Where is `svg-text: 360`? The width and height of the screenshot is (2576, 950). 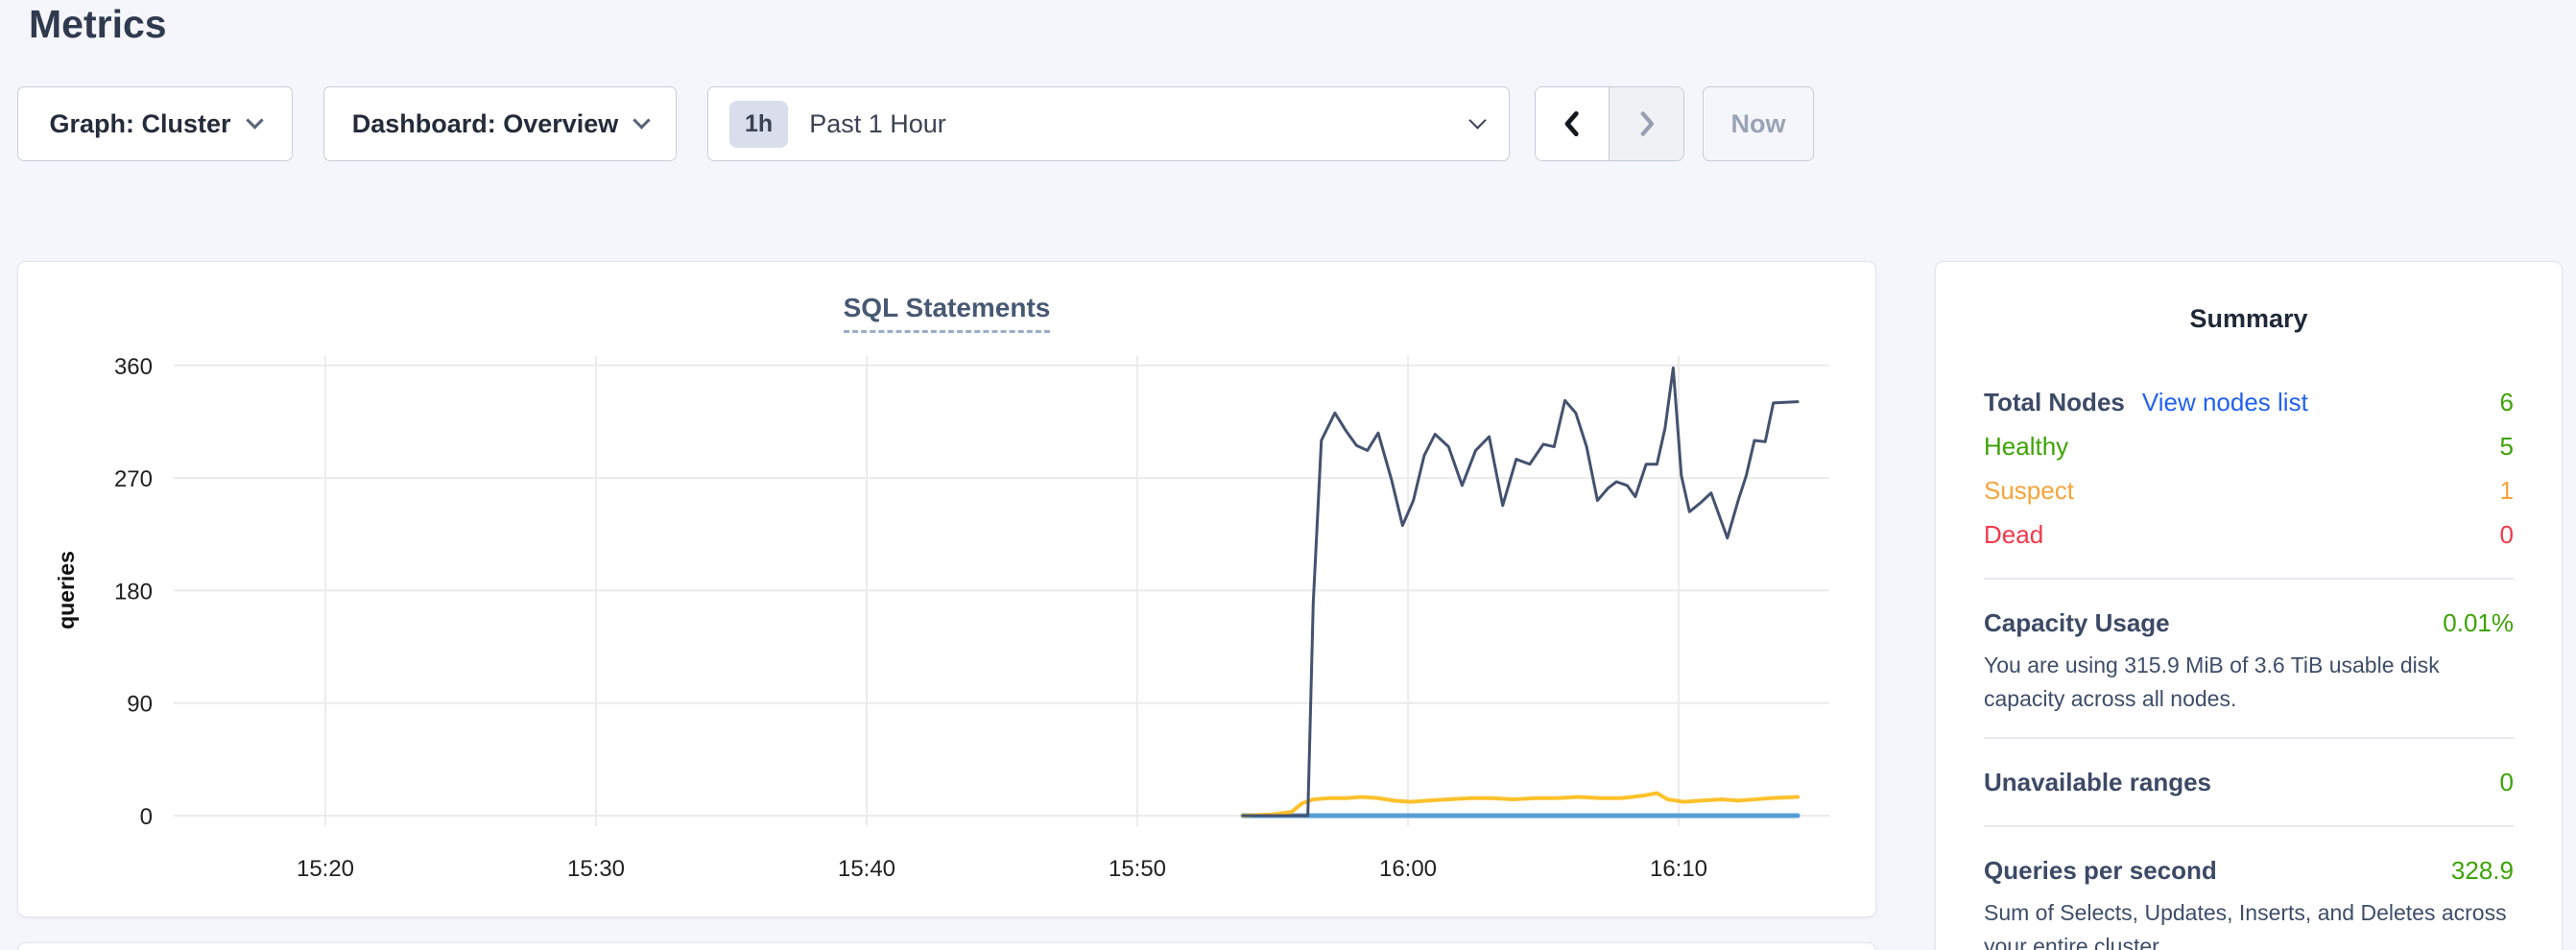
svg-text: 360 is located at coordinates (133, 367).